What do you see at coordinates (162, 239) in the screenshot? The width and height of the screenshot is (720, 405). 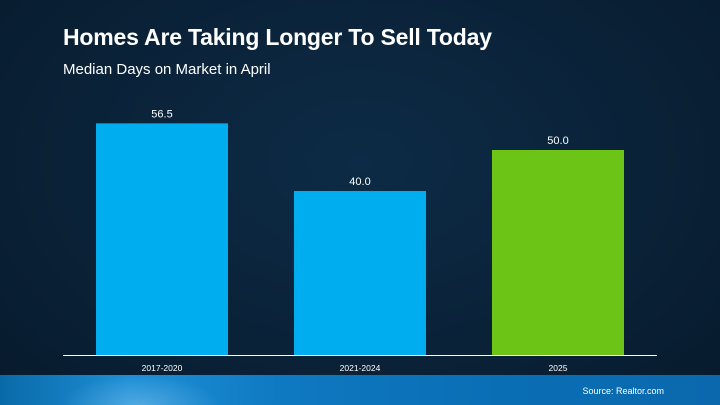 I see `bar-2017-2020` at bounding box center [162, 239].